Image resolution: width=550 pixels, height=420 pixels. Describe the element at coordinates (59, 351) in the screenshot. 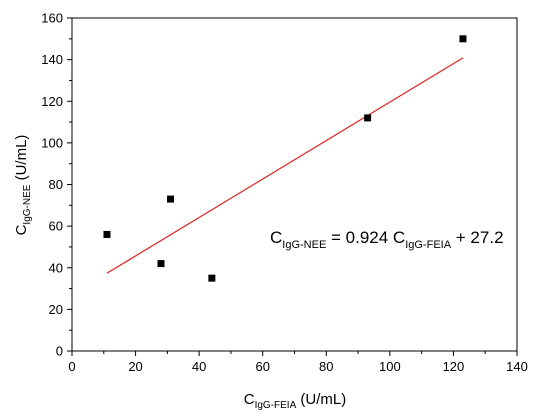

I see `y-tick-label: 0` at that location.